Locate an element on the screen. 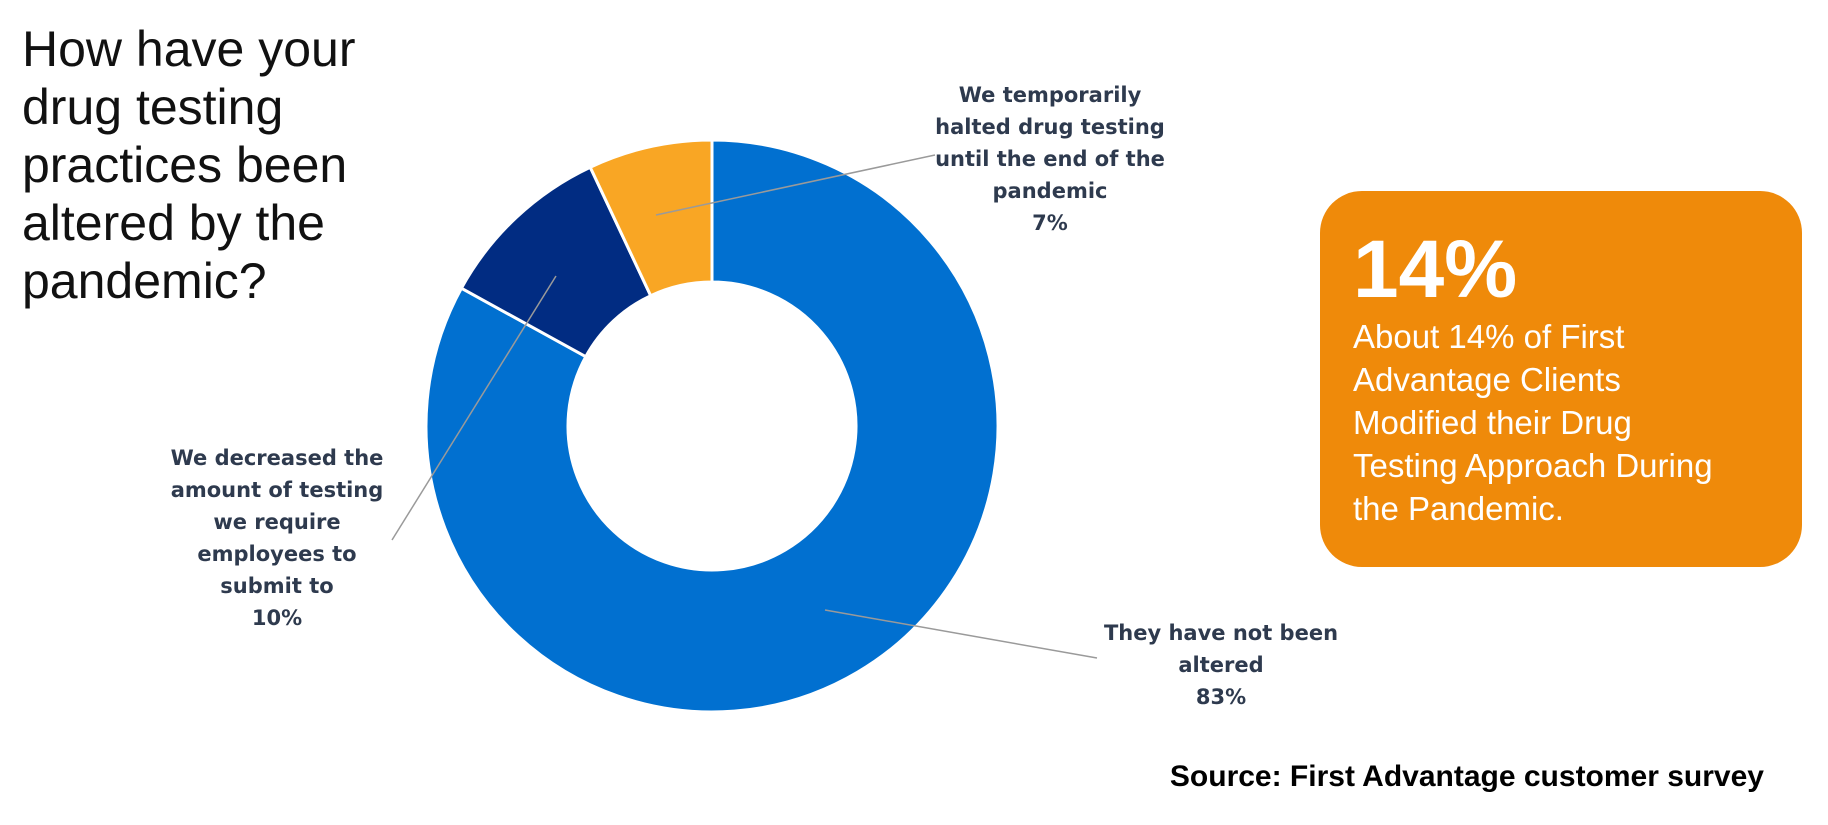 This screenshot has height=825, width=1828. title-line: pandemic? is located at coordinates (144, 281).